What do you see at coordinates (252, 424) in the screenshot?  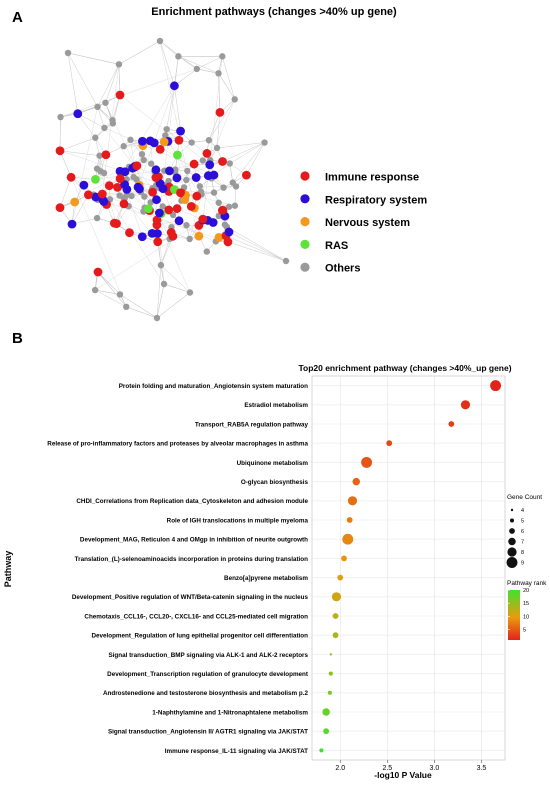 I see `pathway-label: Transport_RAB5A regulation pathway` at bounding box center [252, 424].